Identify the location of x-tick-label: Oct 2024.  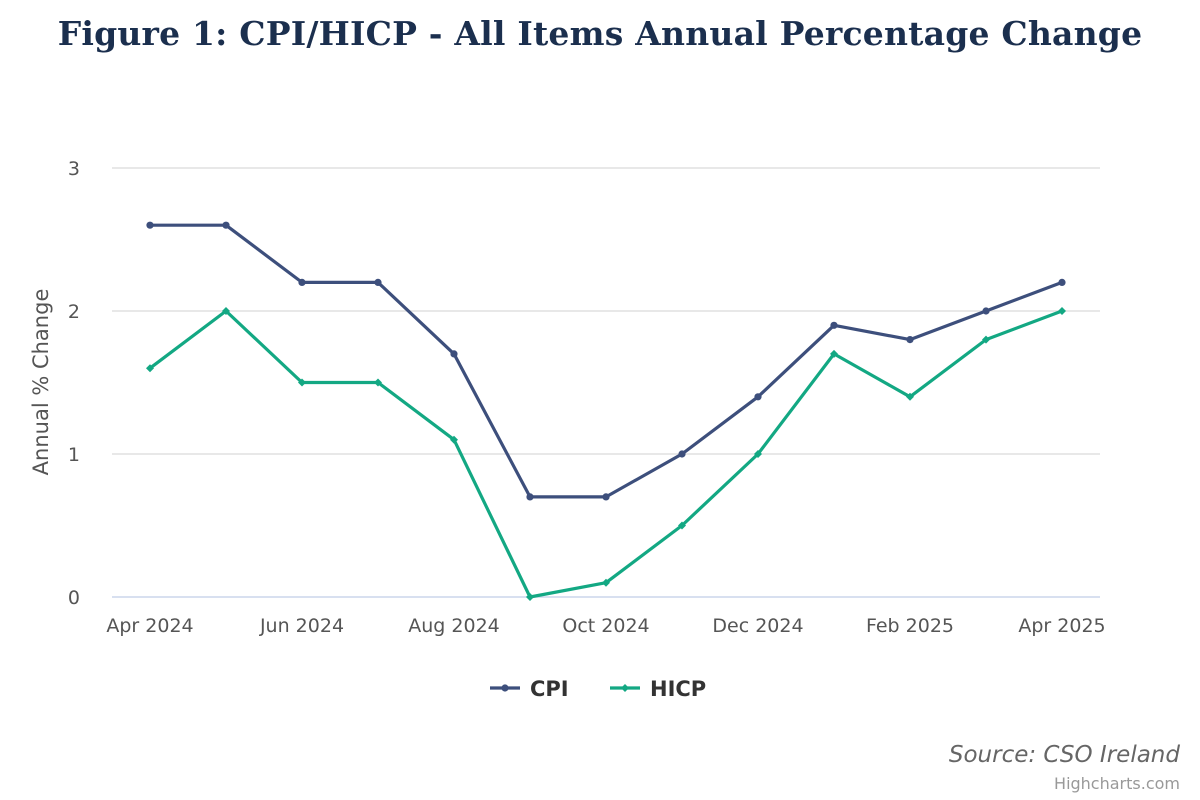
(605, 626).